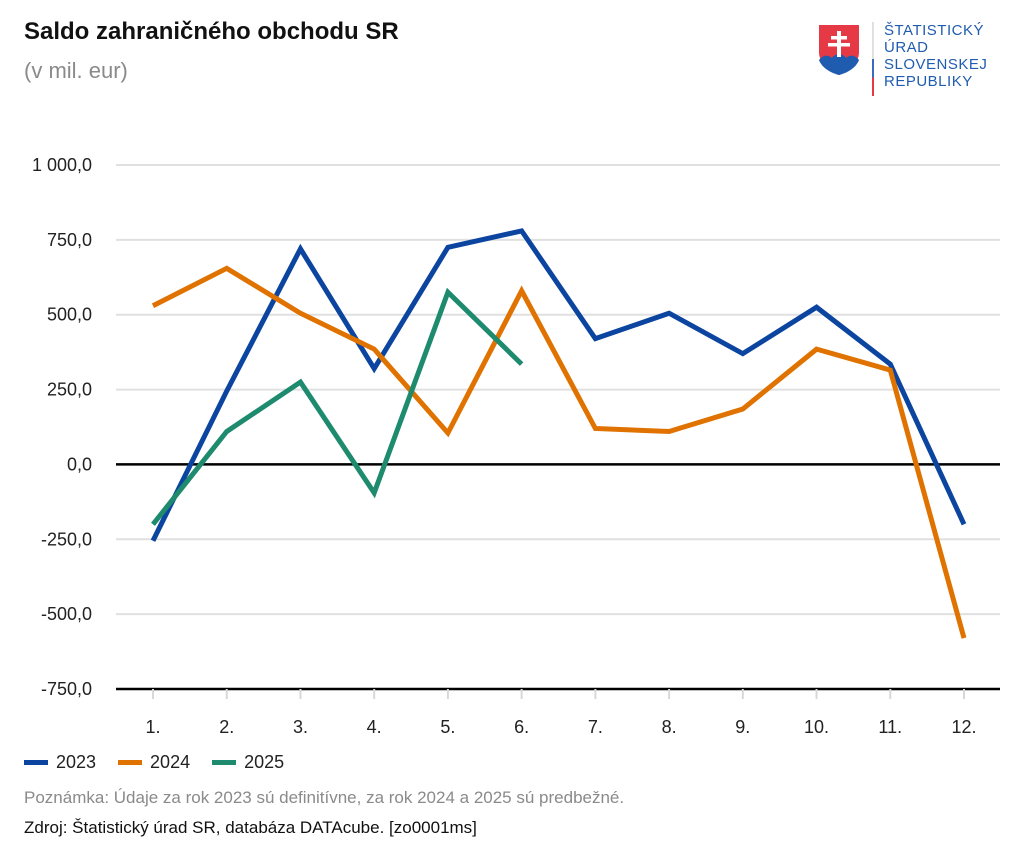 Image resolution: width=1024 pixels, height=857 pixels. What do you see at coordinates (66, 689) in the screenshot?
I see `y-tick-label: -750,0` at bounding box center [66, 689].